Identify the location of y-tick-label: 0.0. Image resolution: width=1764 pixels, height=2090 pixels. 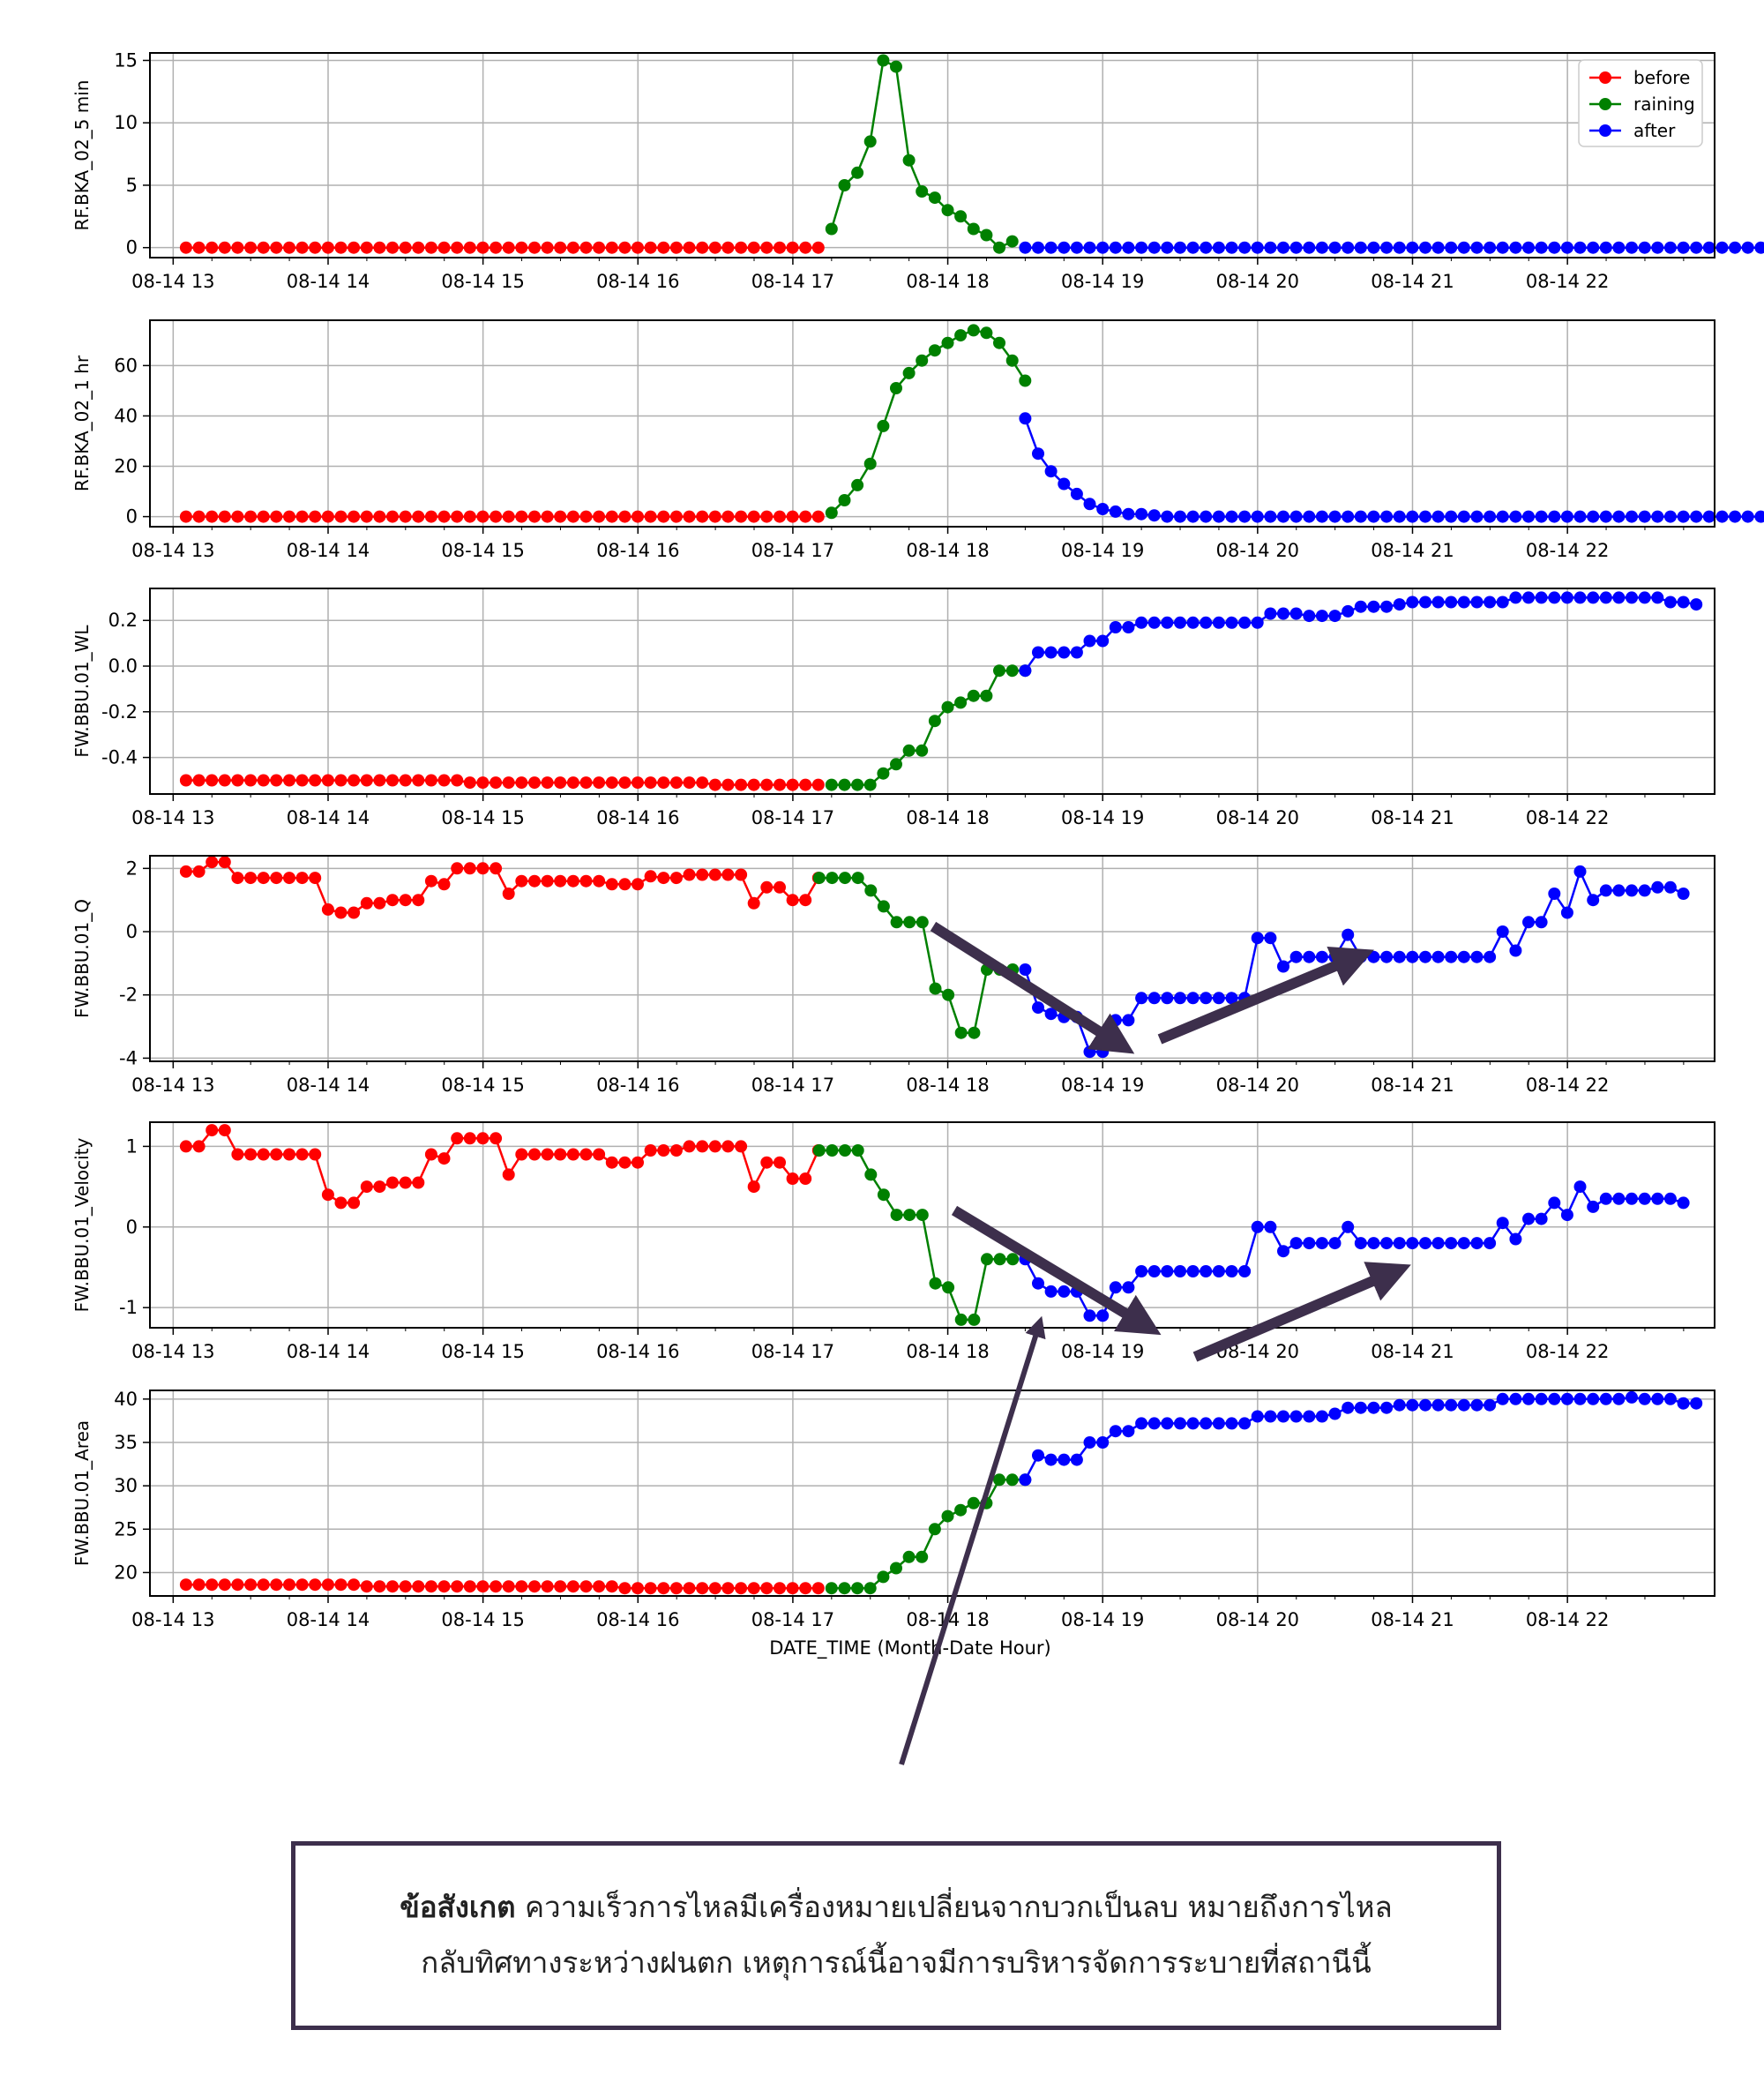
(123, 666).